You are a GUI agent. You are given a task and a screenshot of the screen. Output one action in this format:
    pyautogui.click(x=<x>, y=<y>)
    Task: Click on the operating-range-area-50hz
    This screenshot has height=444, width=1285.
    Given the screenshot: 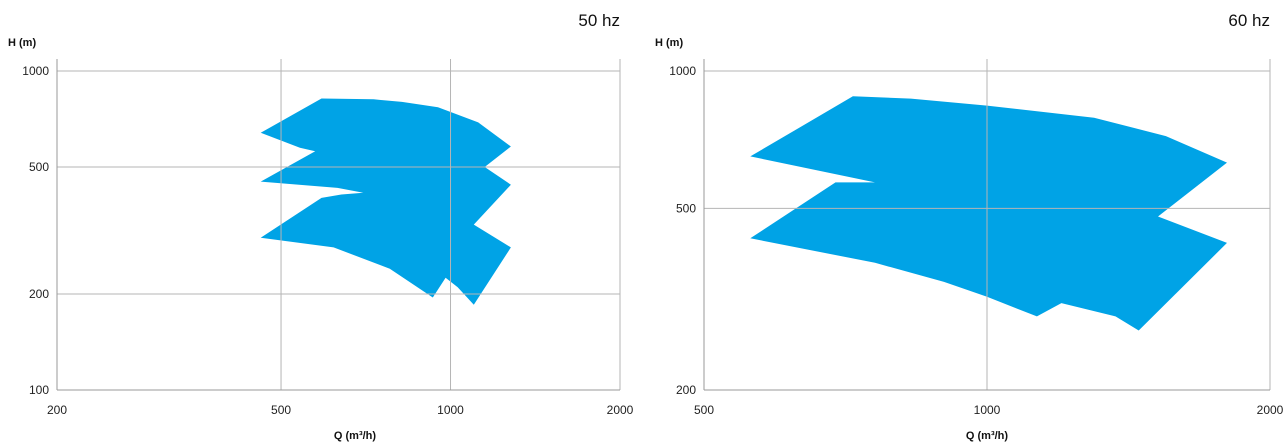 What is the action you would take?
    pyautogui.click(x=385, y=201)
    